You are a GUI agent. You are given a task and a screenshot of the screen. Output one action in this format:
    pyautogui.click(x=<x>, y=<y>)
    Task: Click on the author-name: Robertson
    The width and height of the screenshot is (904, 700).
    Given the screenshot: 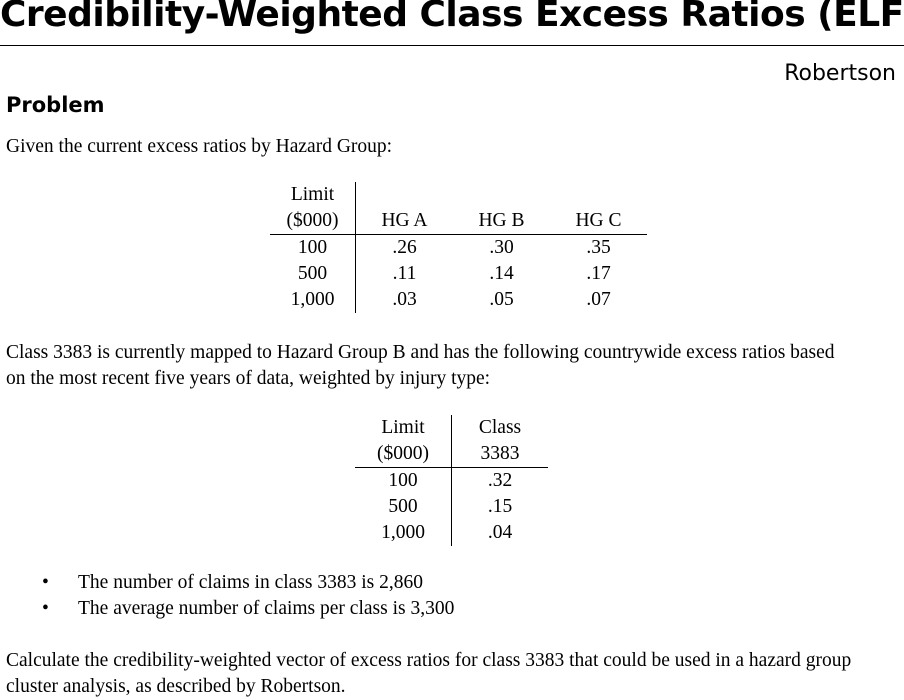 What is the action you would take?
    pyautogui.click(x=840, y=73)
    